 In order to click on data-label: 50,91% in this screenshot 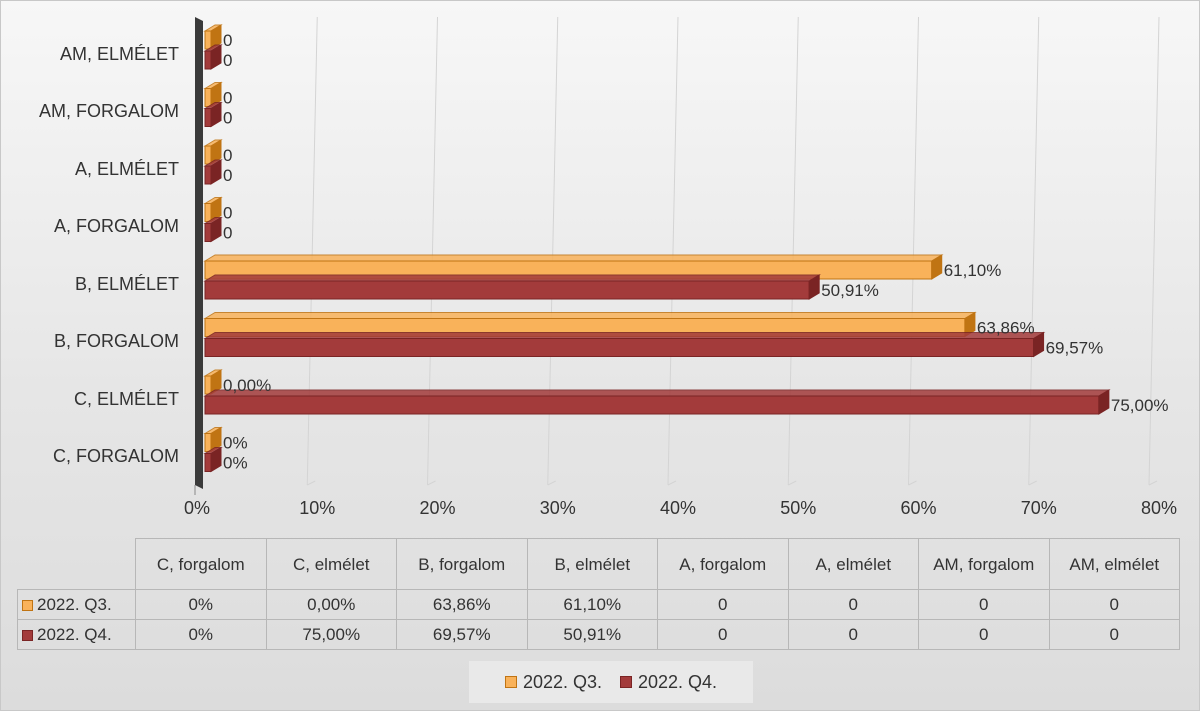, I will do `click(850, 290)`.